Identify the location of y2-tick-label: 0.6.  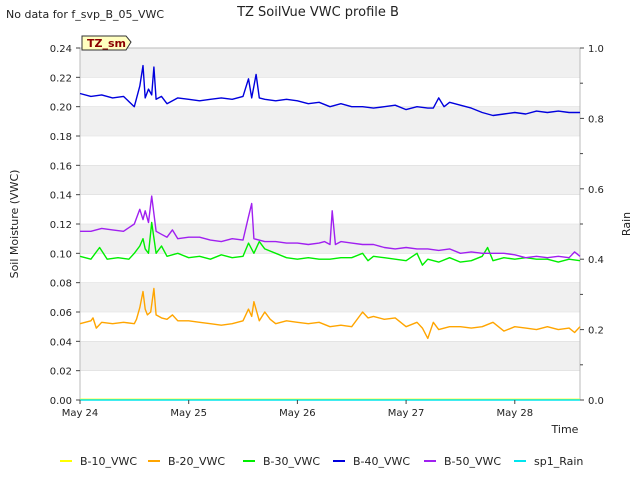
(596, 190).